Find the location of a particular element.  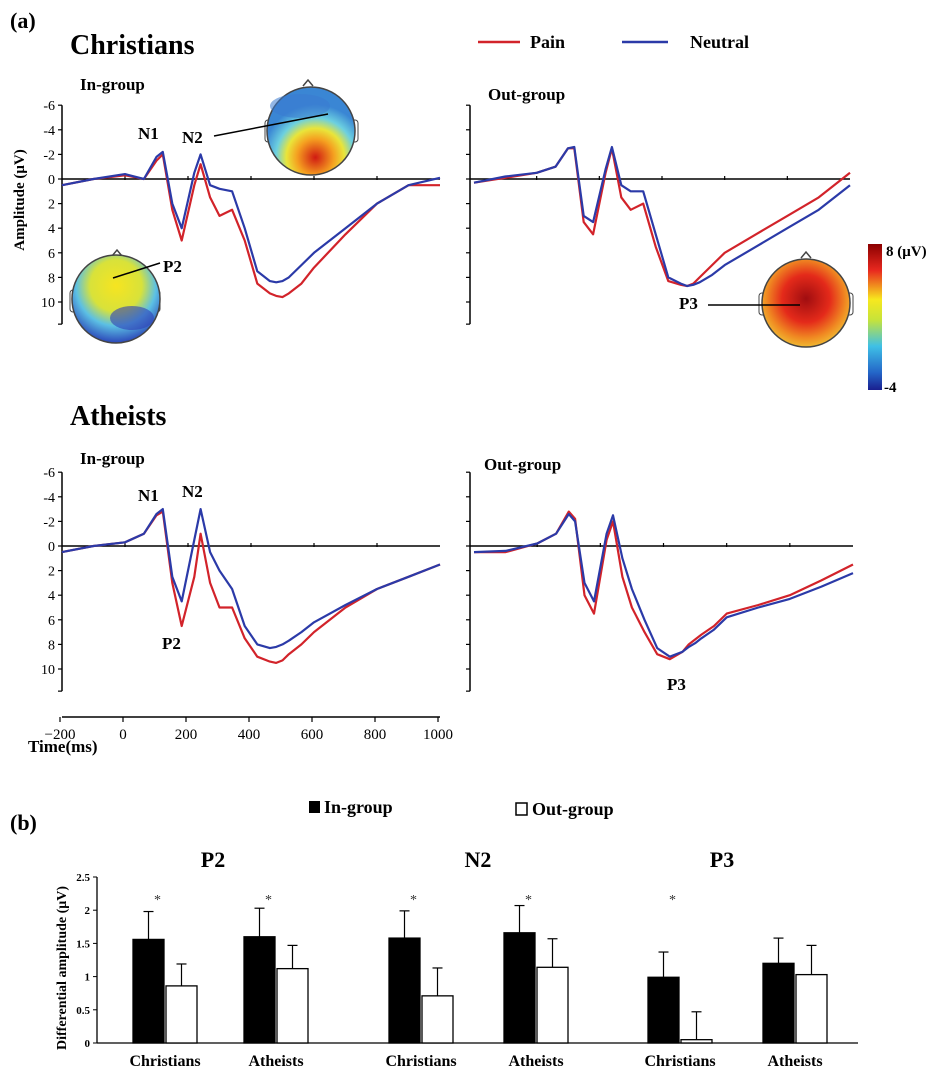

legend-outgroup-label: Out-group is located at coordinates (573, 809).